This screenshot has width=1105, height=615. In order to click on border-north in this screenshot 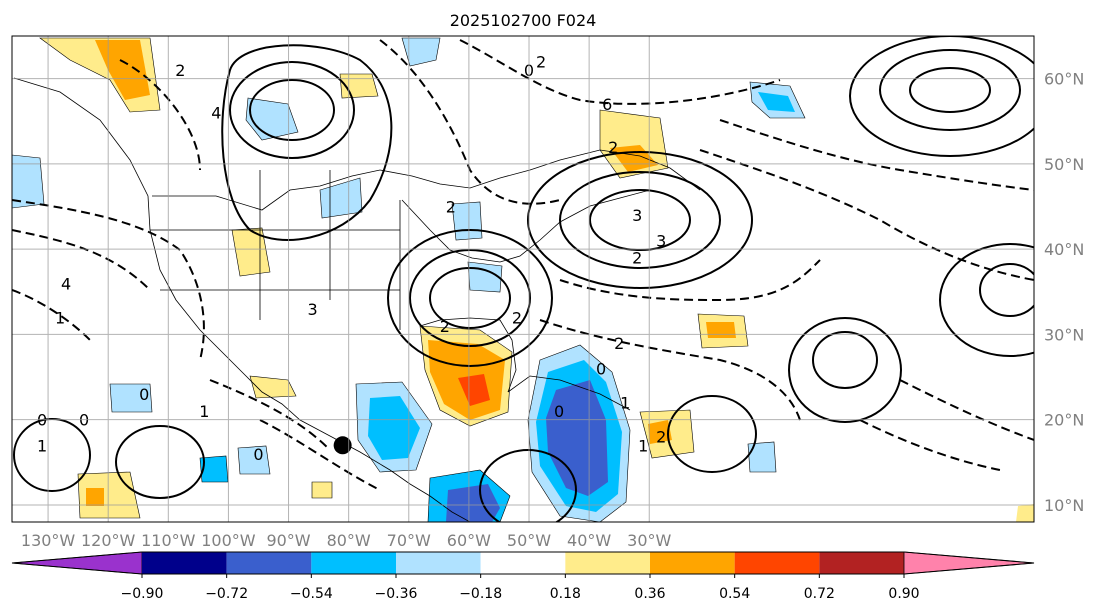, I will do `click(426, 180)`.